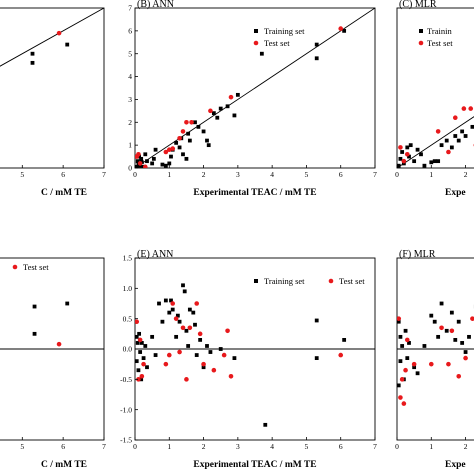  I want to click on x-tick-label: 6, so click(341, 446).